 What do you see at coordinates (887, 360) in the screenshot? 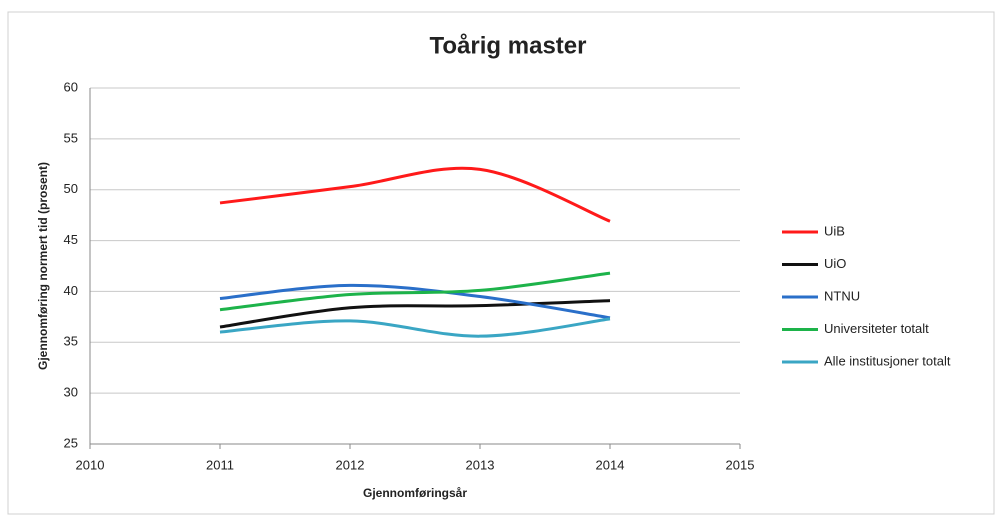
I see `legend-label: Alle institusjoner totalt` at bounding box center [887, 360].